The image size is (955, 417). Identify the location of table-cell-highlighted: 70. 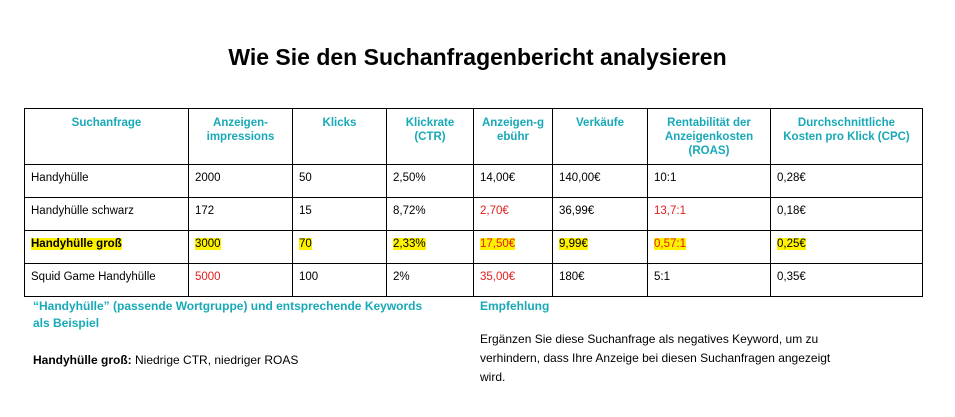
(339, 247).